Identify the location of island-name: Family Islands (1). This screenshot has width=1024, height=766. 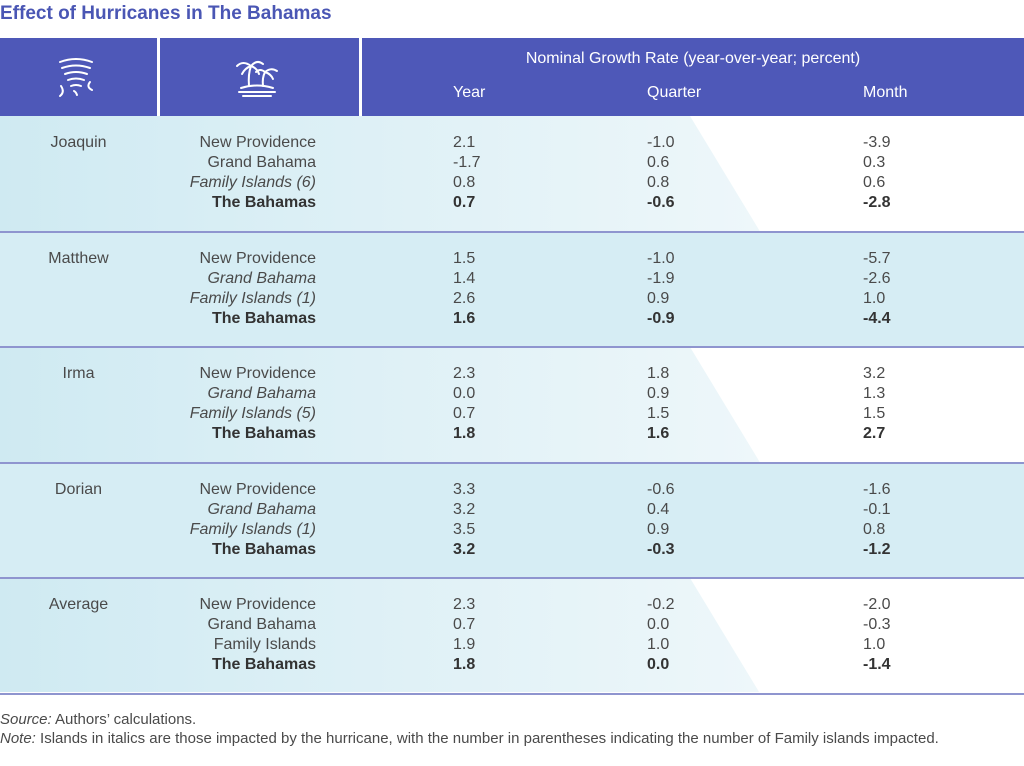
(252, 298).